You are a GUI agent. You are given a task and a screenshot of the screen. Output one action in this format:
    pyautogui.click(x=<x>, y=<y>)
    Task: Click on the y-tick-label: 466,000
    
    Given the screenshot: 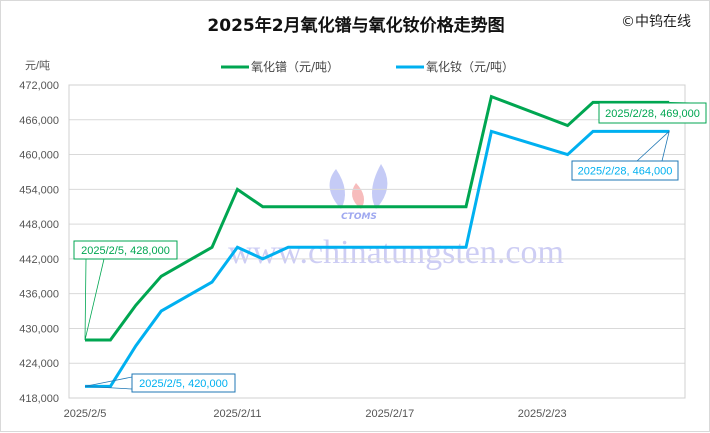 What is the action you would take?
    pyautogui.click(x=39, y=121)
    